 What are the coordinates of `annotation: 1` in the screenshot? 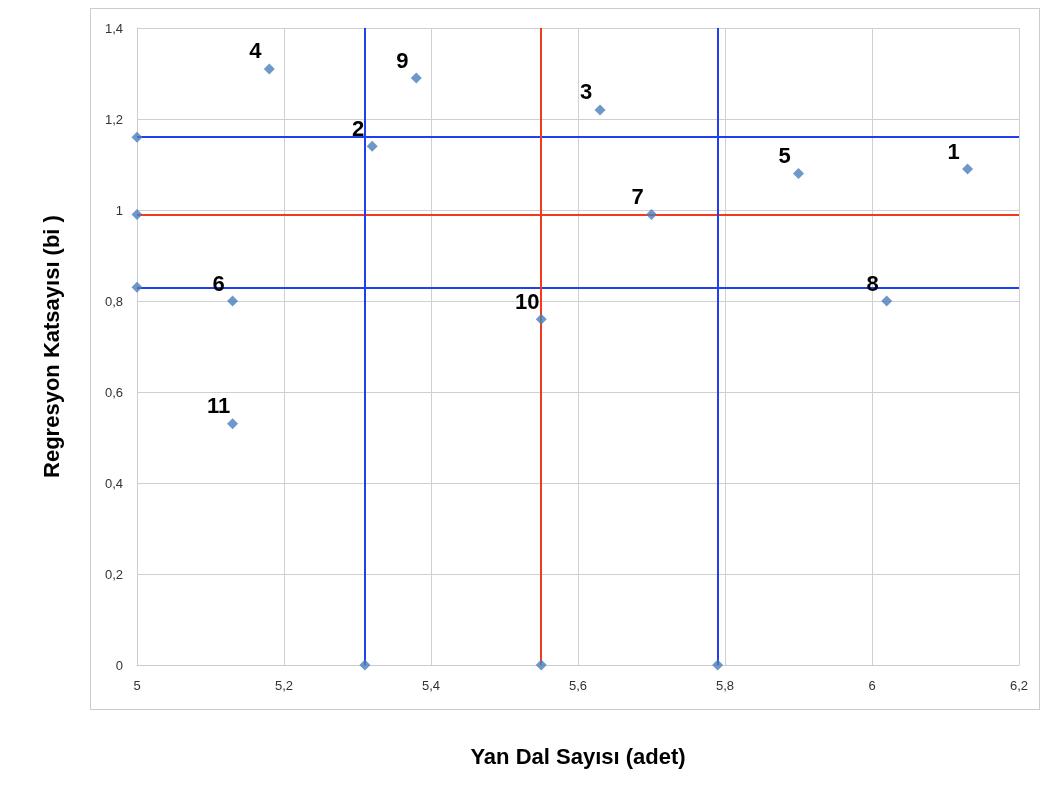 It's located at (953, 151).